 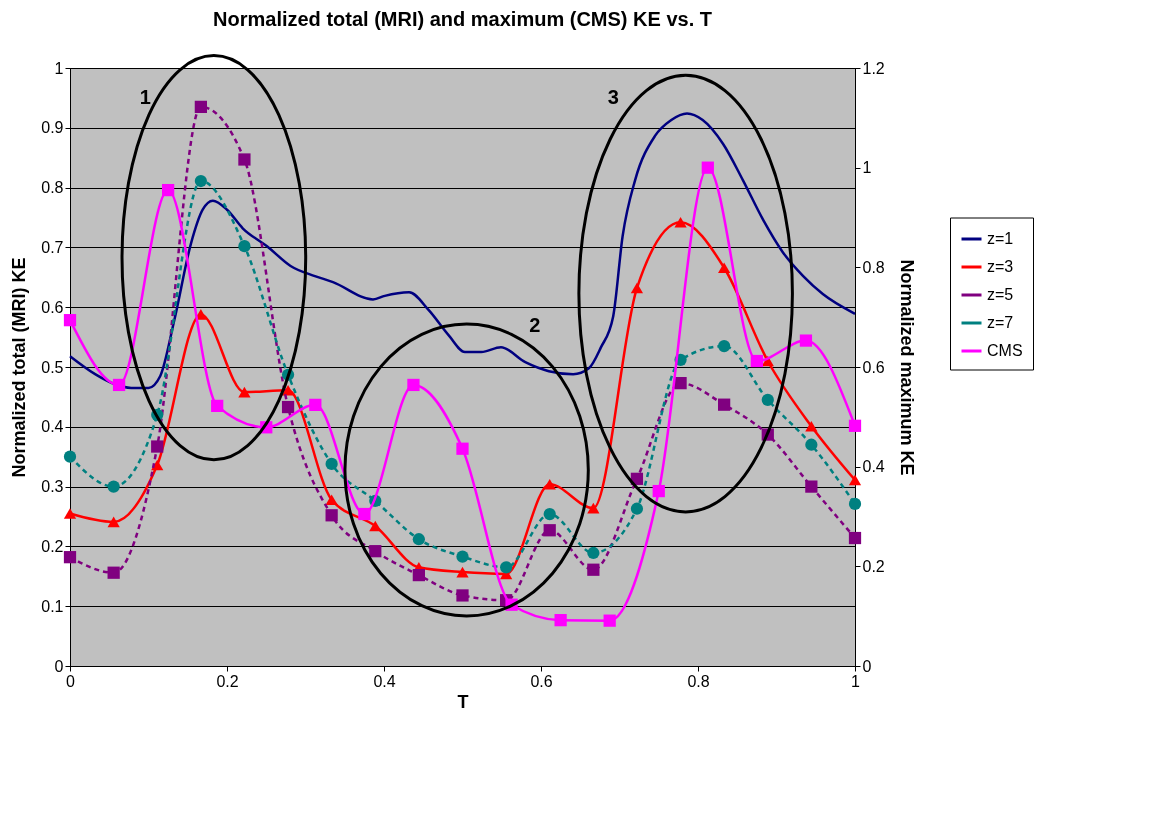 I want to click on chart-title: Normalized total (MRI) and maximum (CMS) KE vs. T, so click(x=462, y=19).